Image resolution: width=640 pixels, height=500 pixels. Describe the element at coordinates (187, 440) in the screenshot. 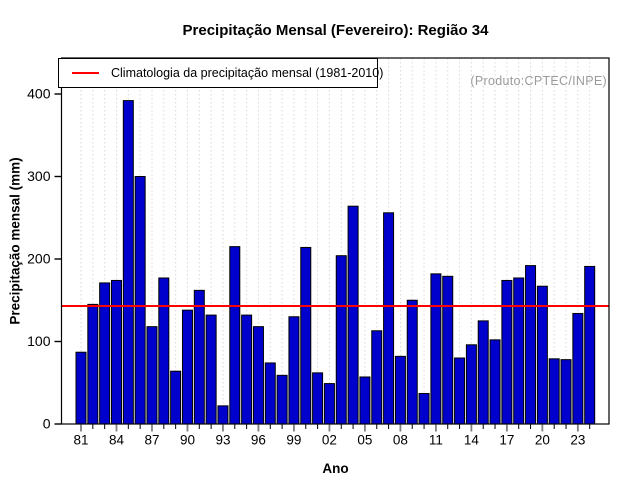

I see `x-tick-label-1990: 90` at that location.